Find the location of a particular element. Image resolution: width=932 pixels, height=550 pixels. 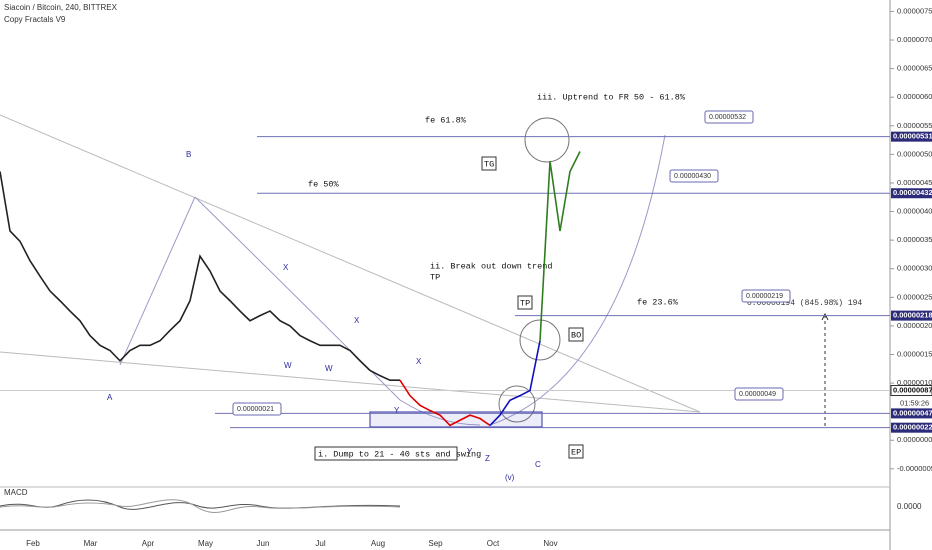

timer: 01:59:26 is located at coordinates (914, 402).